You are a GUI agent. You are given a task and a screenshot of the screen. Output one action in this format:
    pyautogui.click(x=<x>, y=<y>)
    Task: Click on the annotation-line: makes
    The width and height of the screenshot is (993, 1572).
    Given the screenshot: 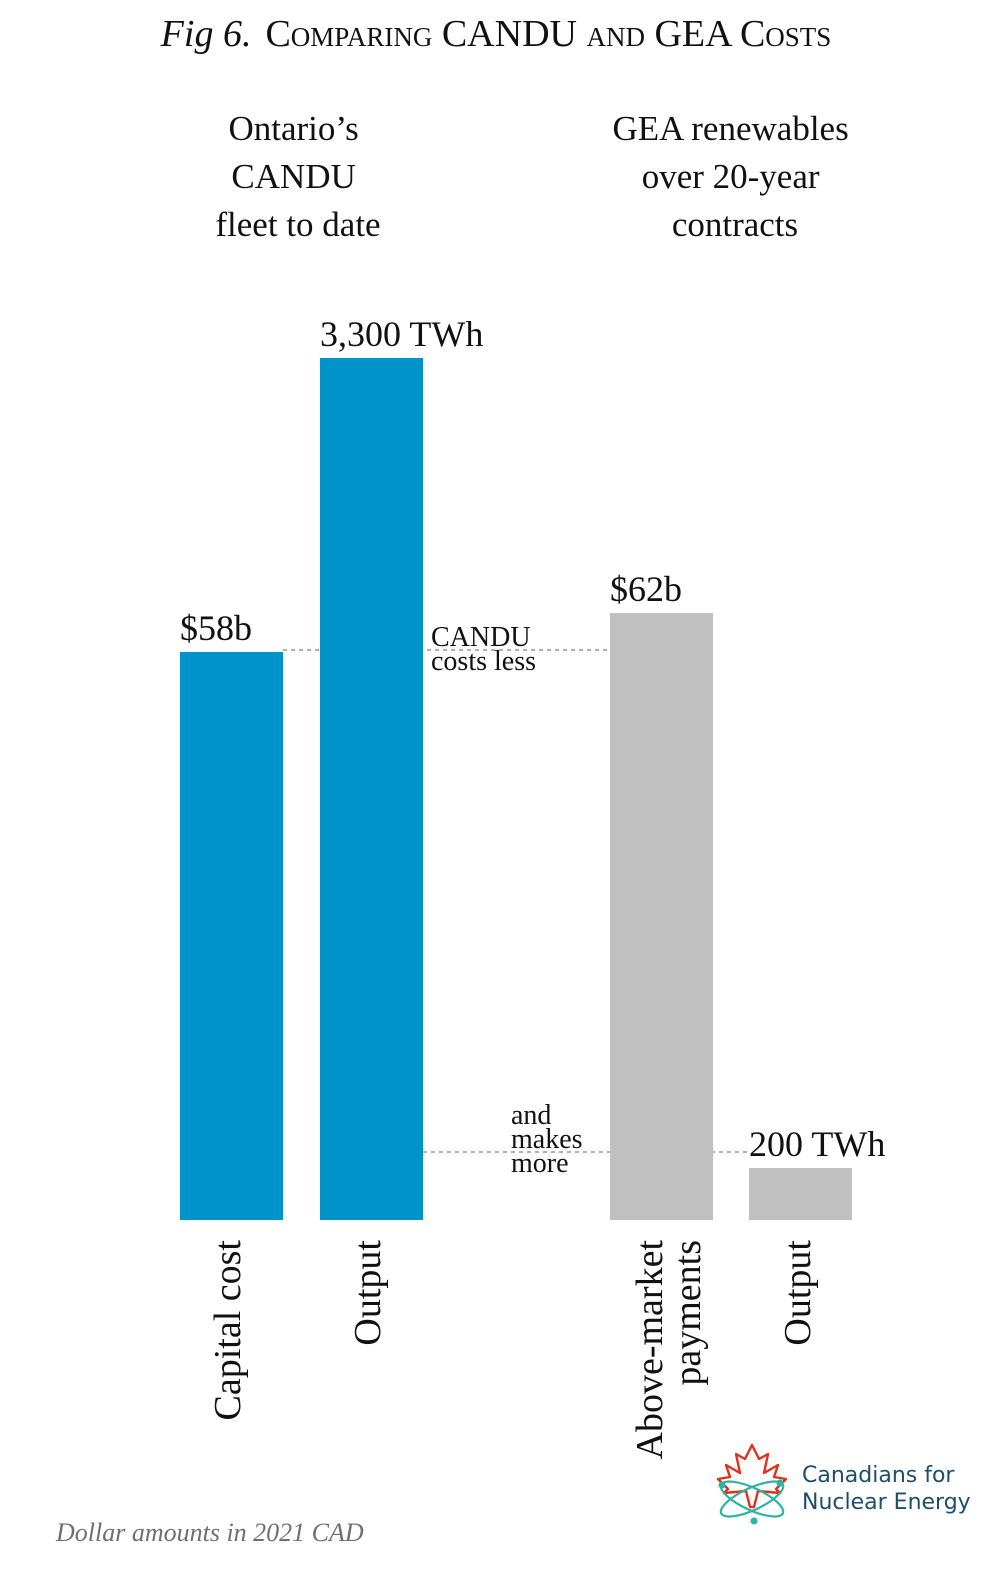 What is the action you would take?
    pyautogui.click(x=547, y=1139)
    